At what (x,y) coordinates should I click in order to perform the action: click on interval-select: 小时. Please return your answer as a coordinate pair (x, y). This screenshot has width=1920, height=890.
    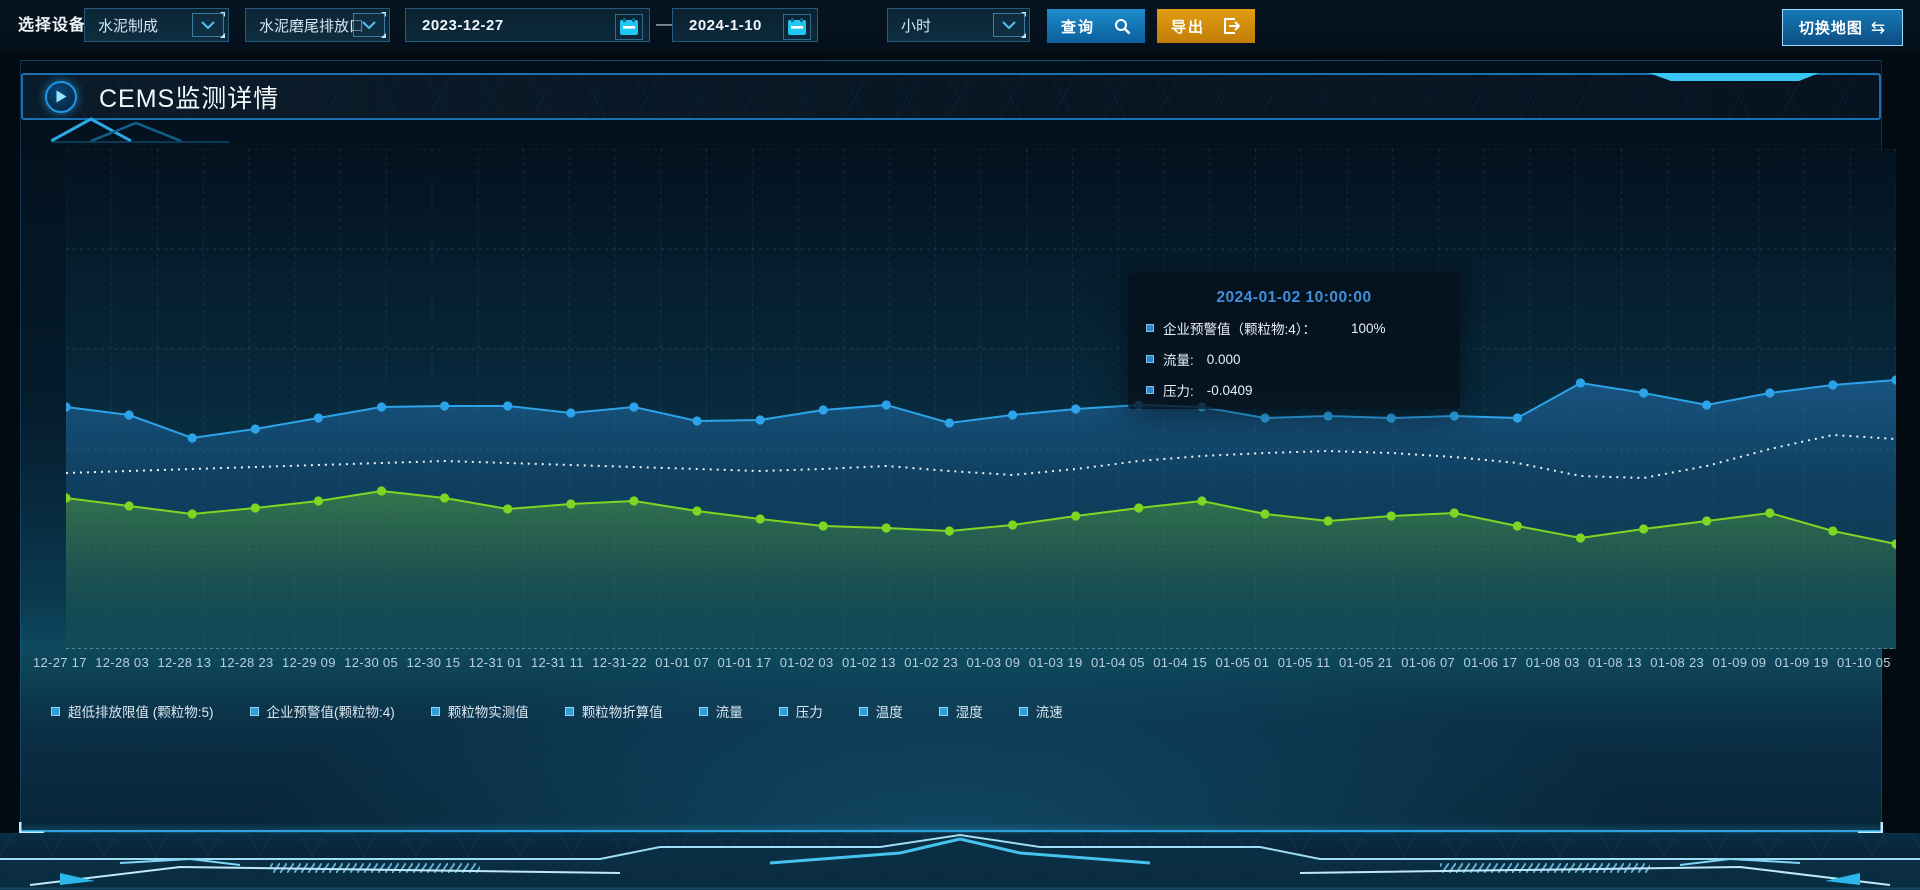
    Looking at the image, I should click on (958, 25).